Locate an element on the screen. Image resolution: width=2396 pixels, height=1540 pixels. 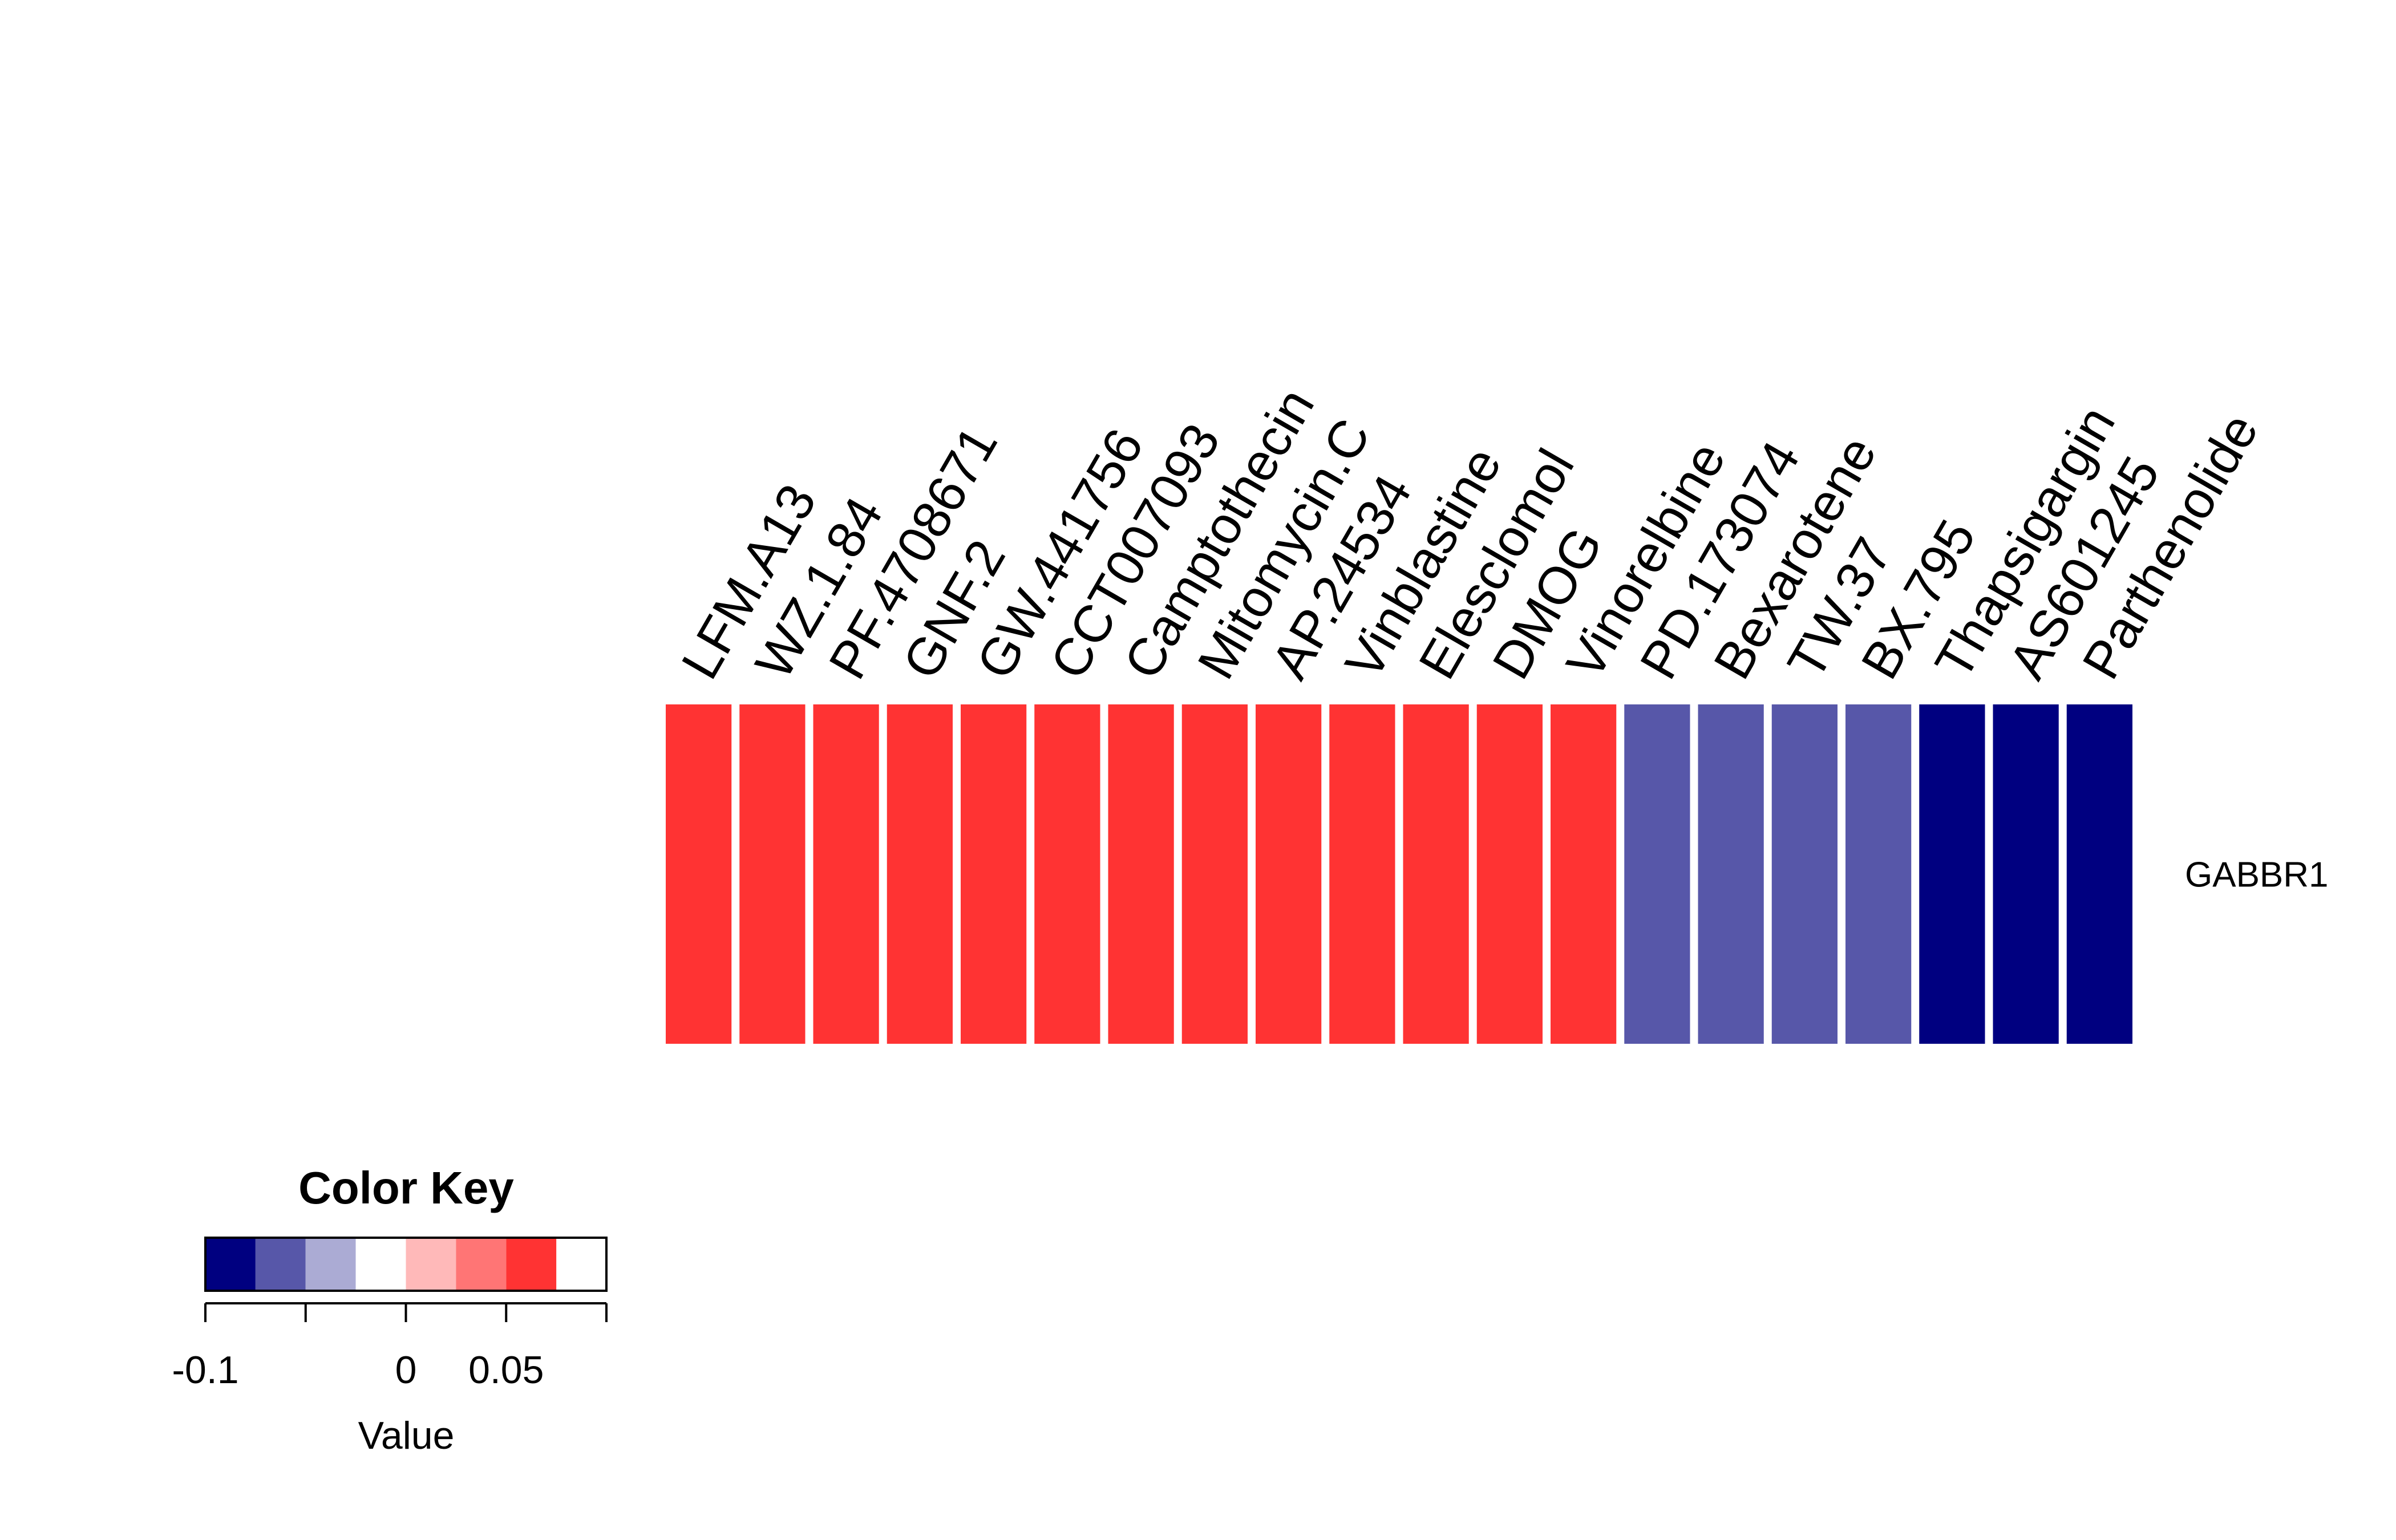
row-label: GABBR1 is located at coordinates (2257, 876).